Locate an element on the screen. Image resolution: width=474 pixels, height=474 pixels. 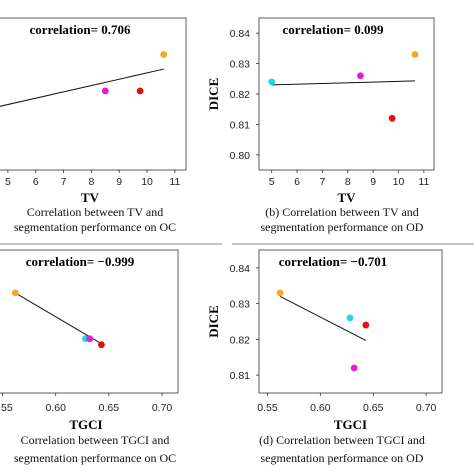
y-tick-label: 0.80 is located at coordinates (240, 156).